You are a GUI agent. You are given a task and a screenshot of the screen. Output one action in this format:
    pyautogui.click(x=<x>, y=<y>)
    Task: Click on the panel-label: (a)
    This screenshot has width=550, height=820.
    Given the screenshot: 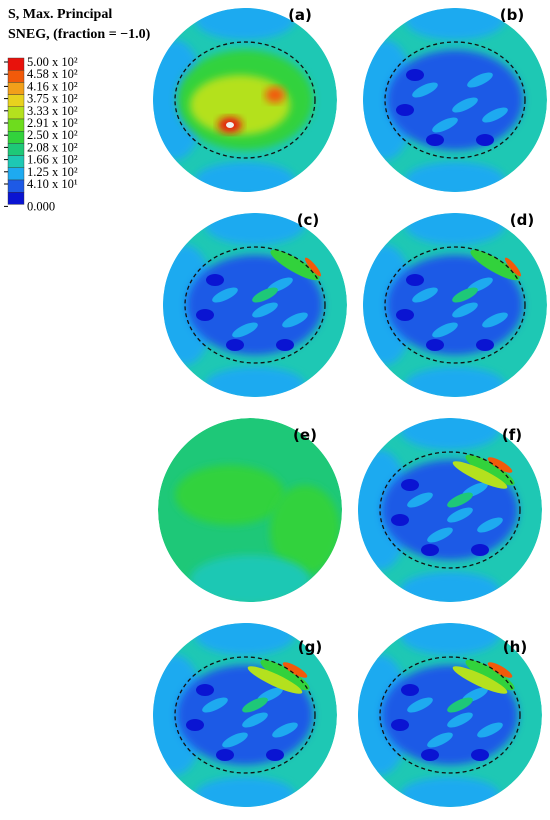 What is the action you would take?
    pyautogui.click(x=300, y=15)
    